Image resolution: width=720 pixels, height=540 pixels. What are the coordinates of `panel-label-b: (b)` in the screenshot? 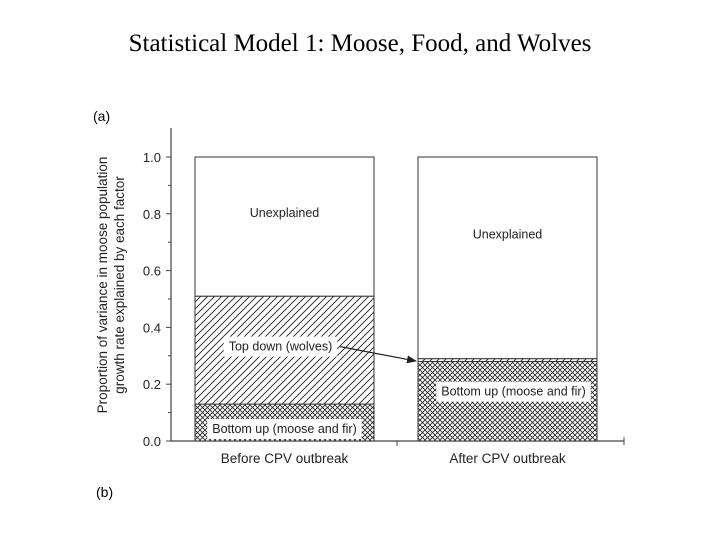 It's located at (105, 492).